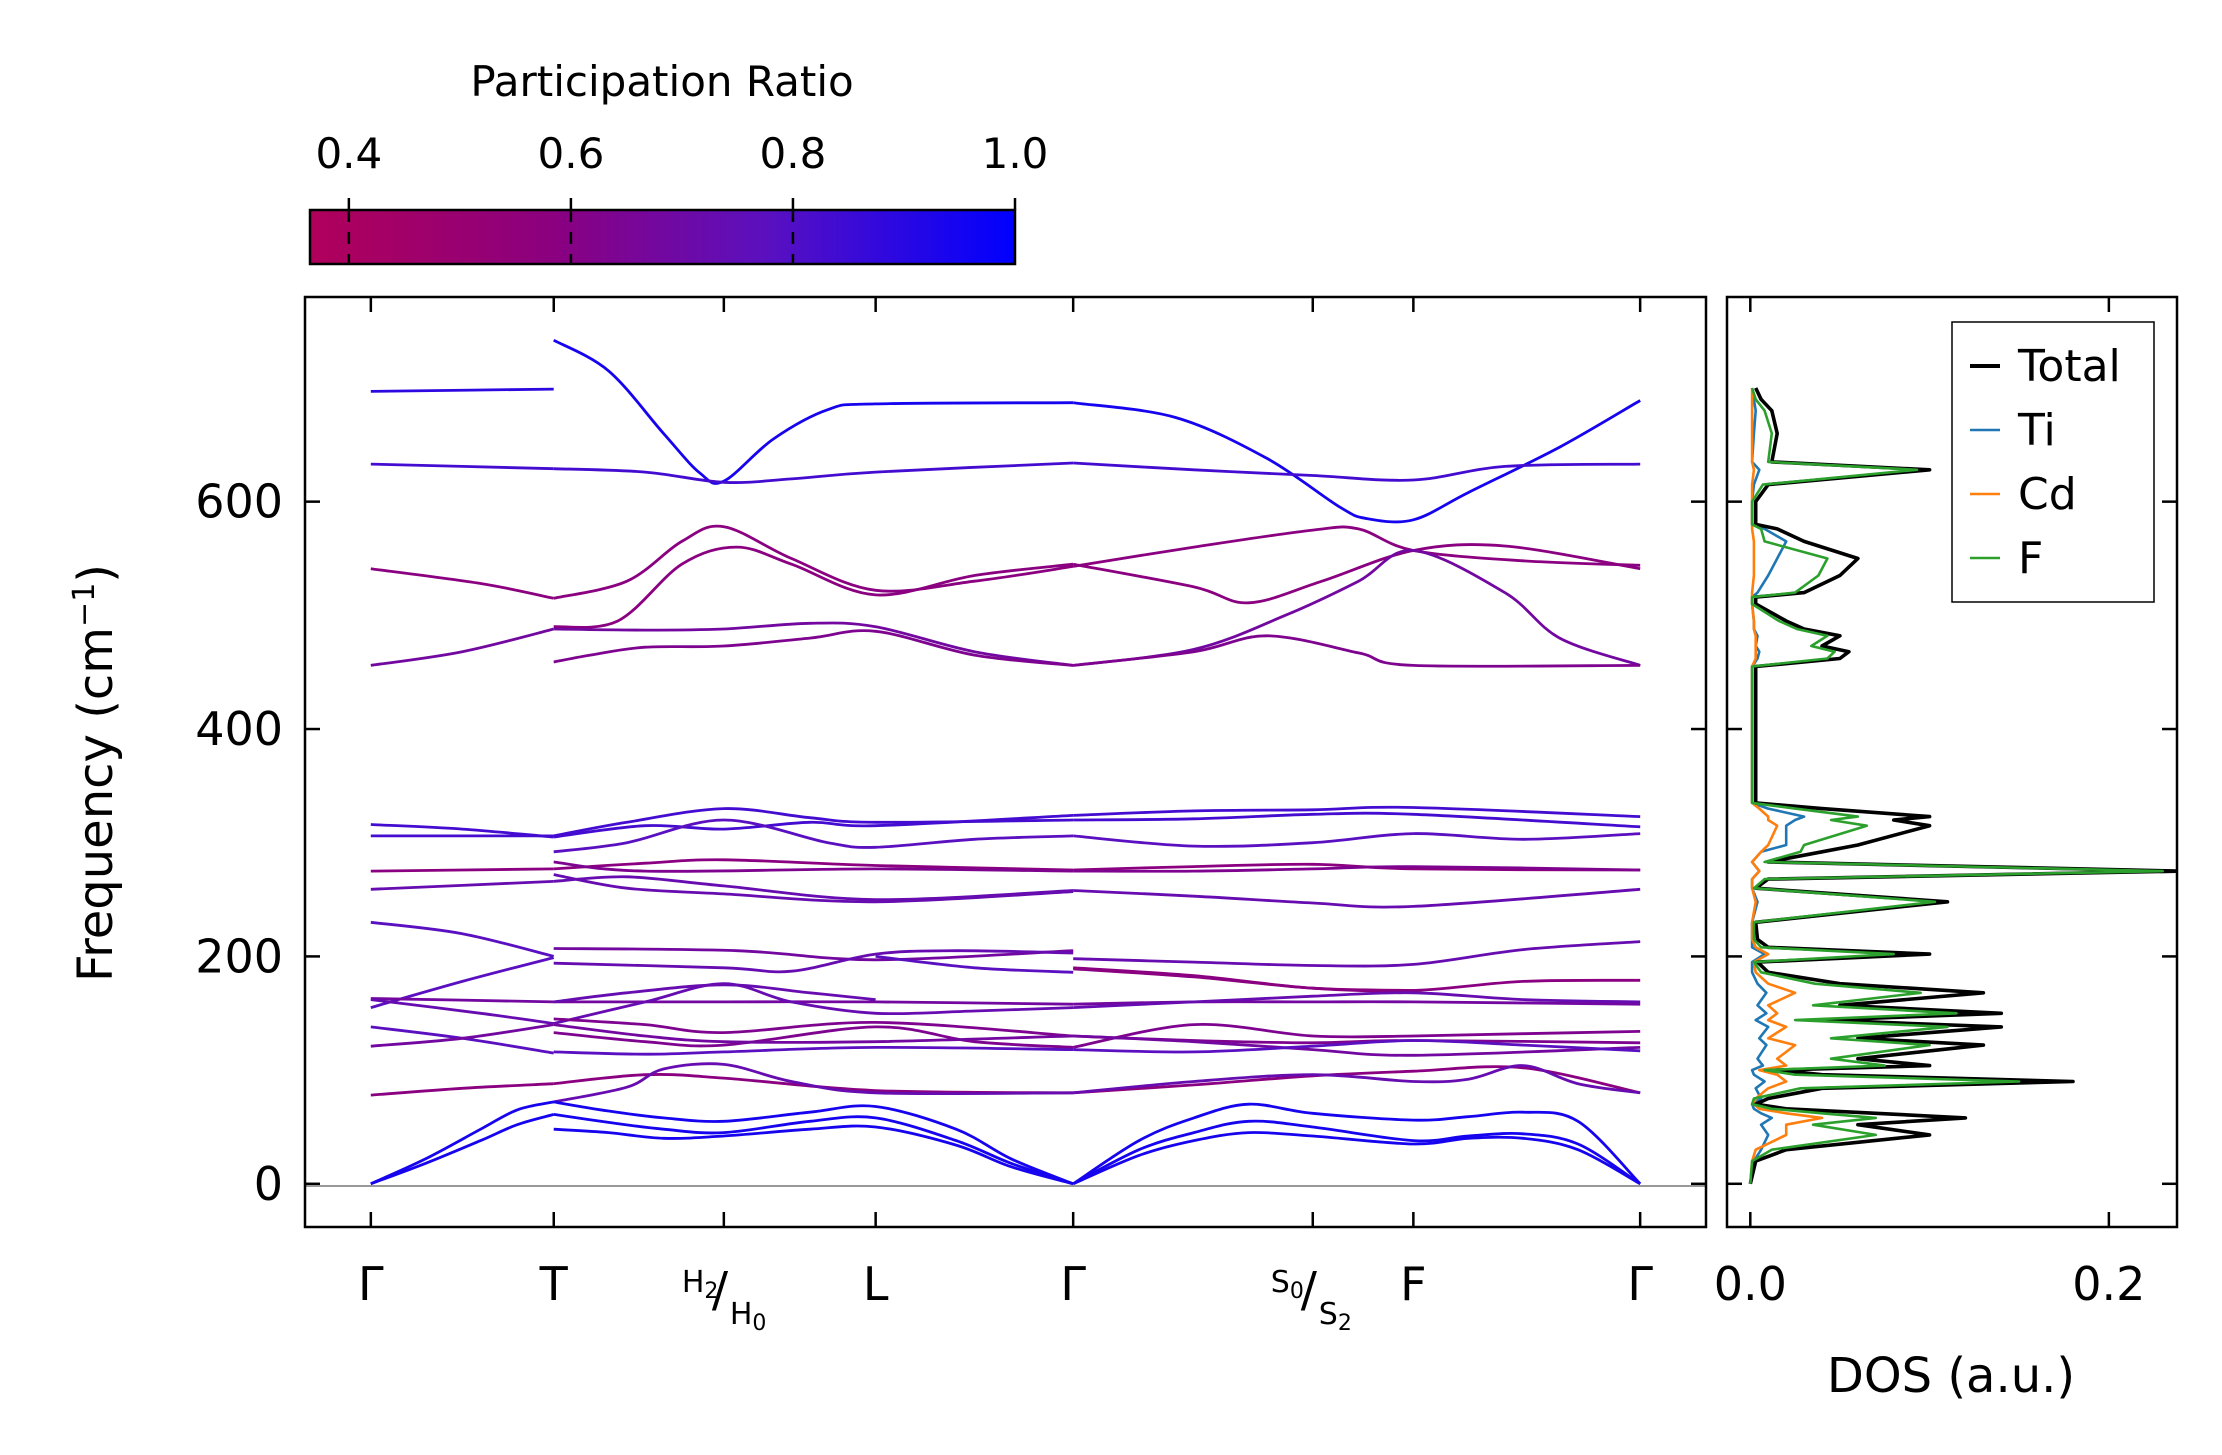 The image size is (2222, 1455). Describe the element at coordinates (793, 153) in the screenshot. I see `colorbar-tick-label: 0.8` at that location.